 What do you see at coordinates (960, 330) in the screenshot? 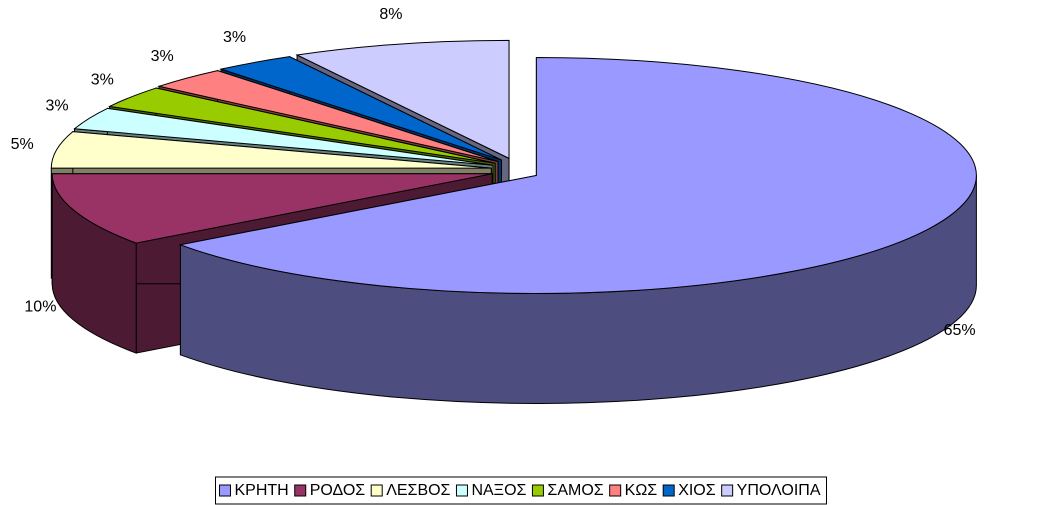
I see `data-label: 65%` at bounding box center [960, 330].